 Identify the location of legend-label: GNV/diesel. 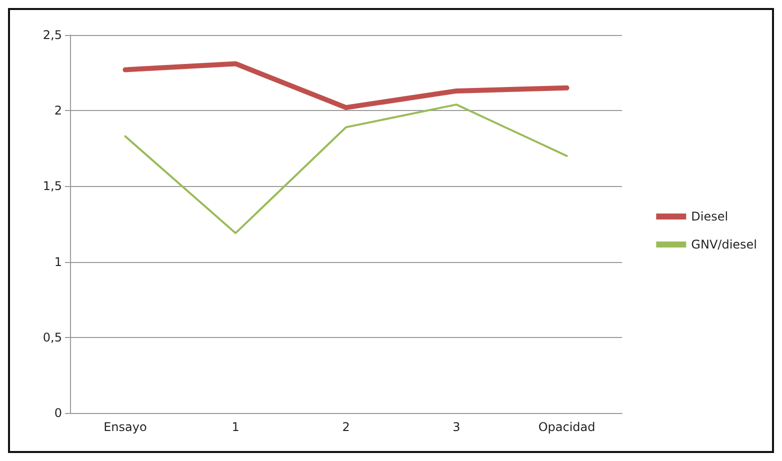
(724, 245).